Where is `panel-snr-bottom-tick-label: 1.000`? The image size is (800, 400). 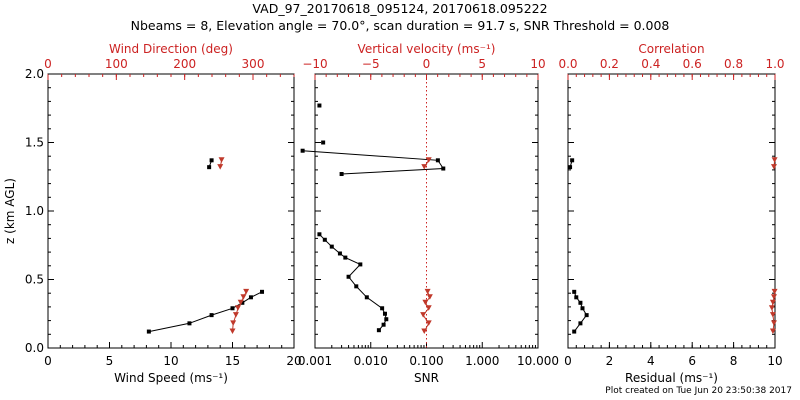
panel-snr-bottom-tick-label: 1.000 is located at coordinates (482, 361).